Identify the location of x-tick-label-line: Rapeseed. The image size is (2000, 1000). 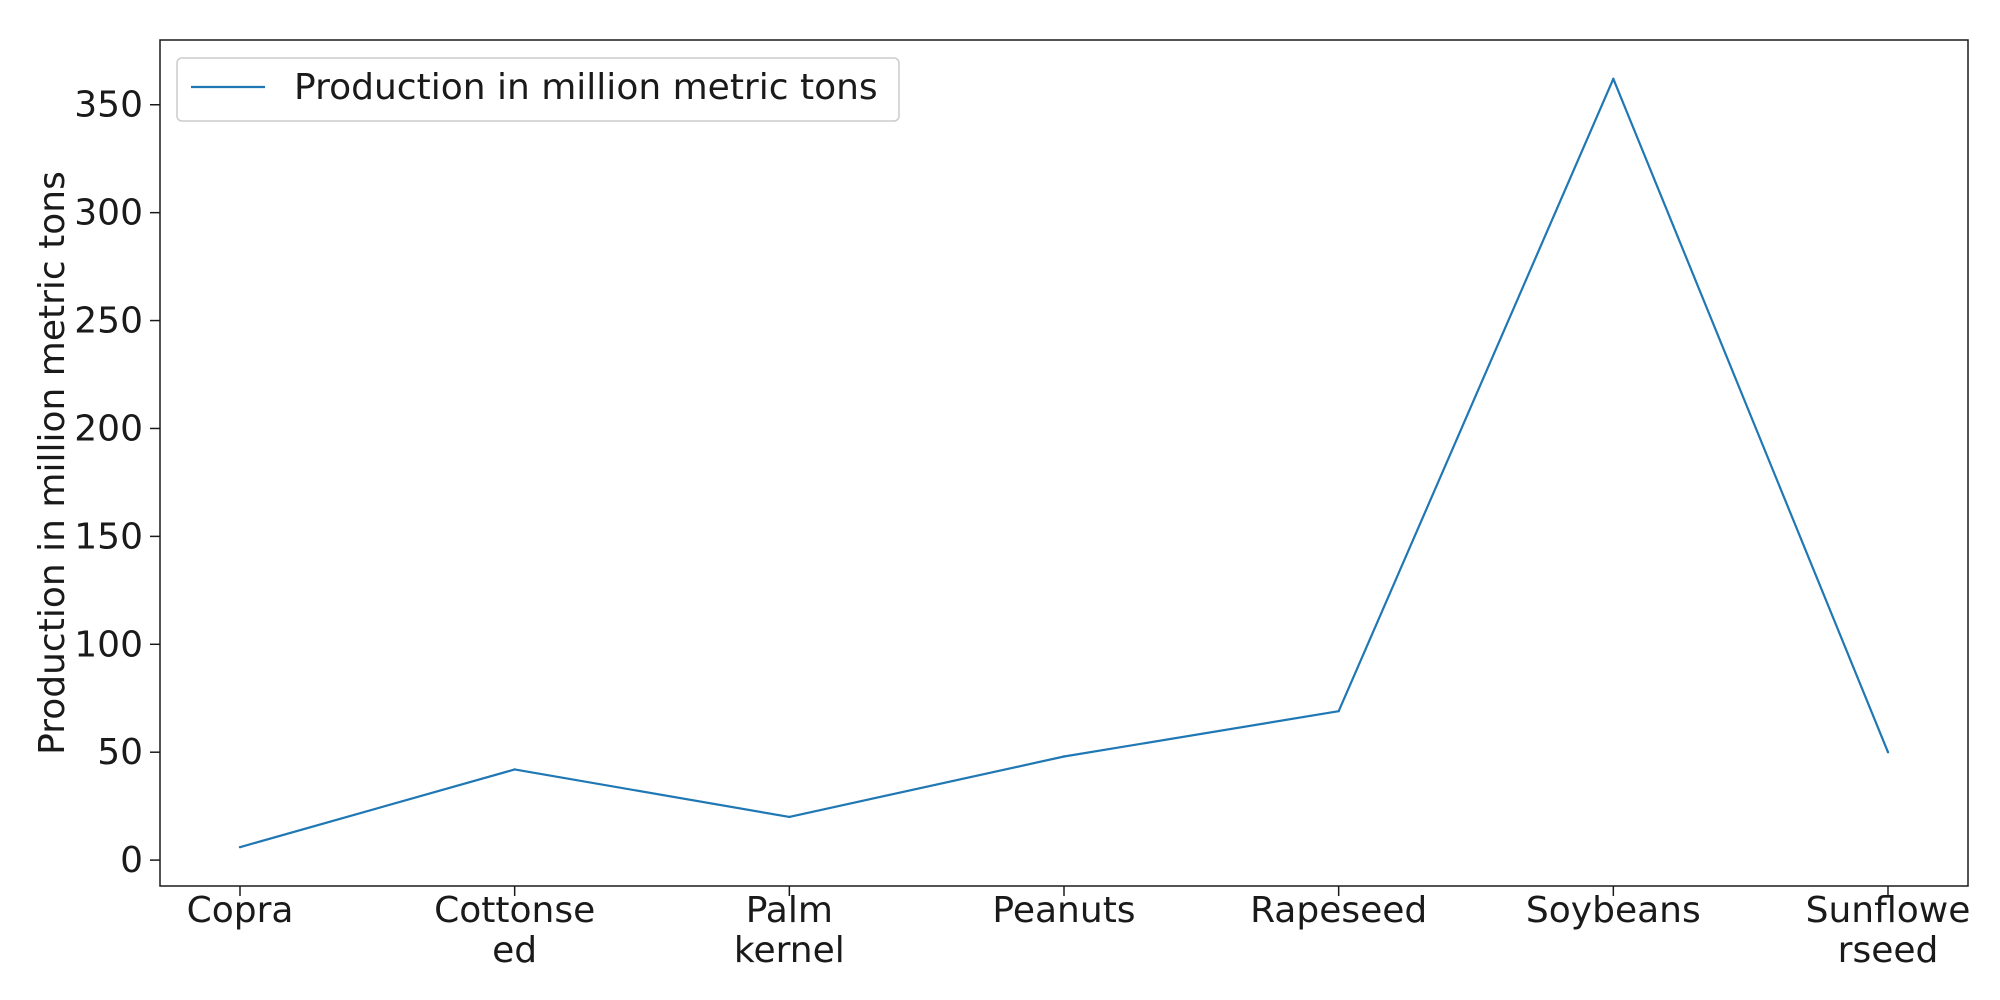
(1338, 910).